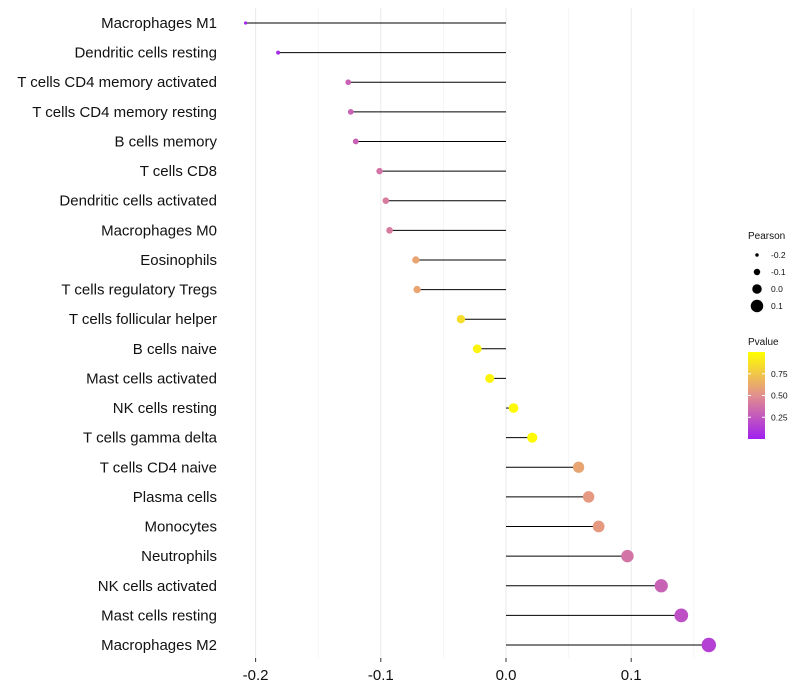 Image resolution: width=800 pixels, height=700 pixels. I want to click on y-tick-label: Macrophages M0, so click(159, 230).